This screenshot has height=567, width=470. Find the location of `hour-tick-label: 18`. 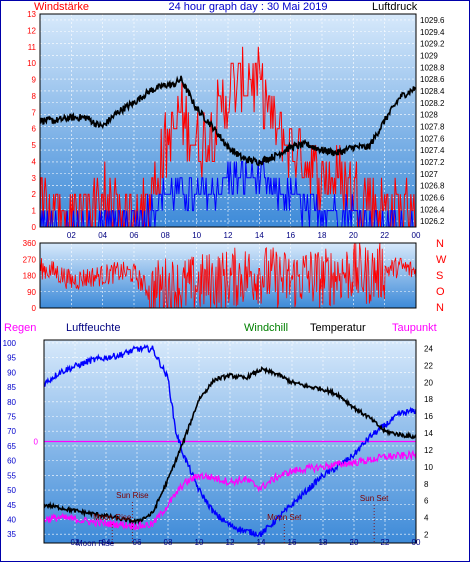

hour-tick-label: 18 is located at coordinates (322, 235).